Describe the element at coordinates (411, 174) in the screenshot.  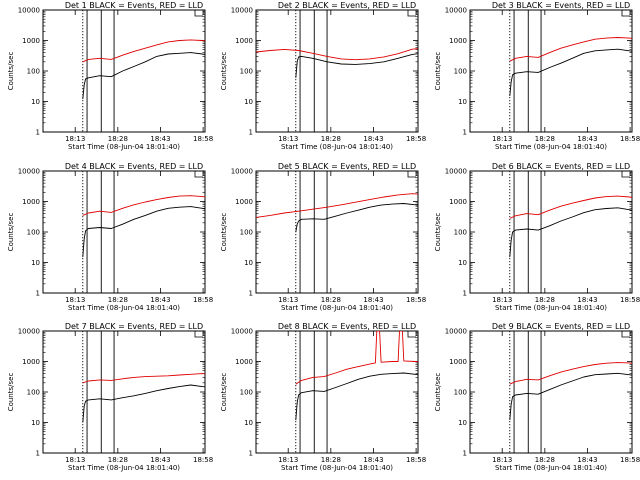
I see `panel-5-corner-mark` at that location.